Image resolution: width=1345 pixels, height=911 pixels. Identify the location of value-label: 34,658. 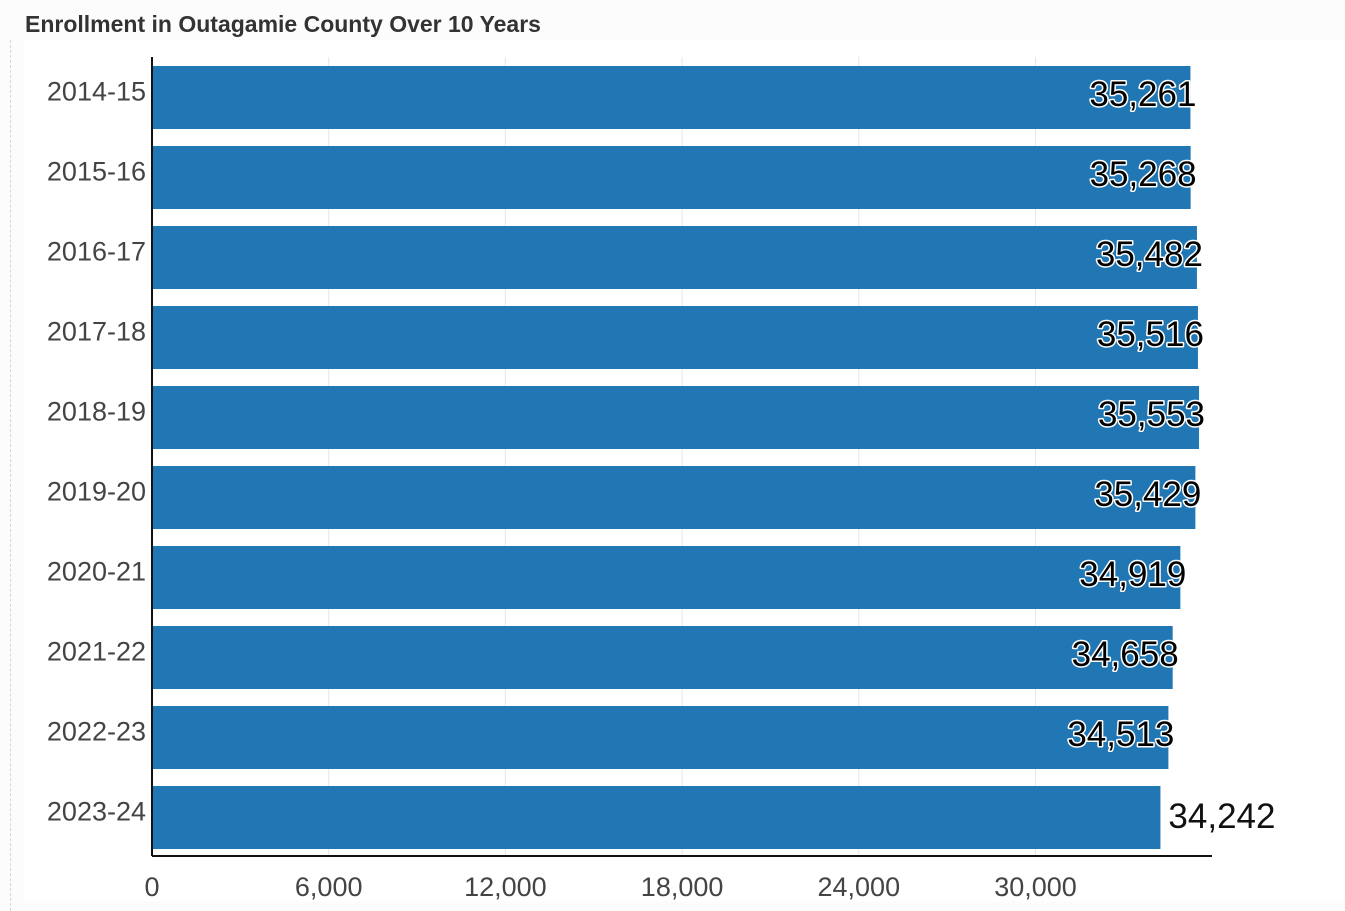
(1125, 654).